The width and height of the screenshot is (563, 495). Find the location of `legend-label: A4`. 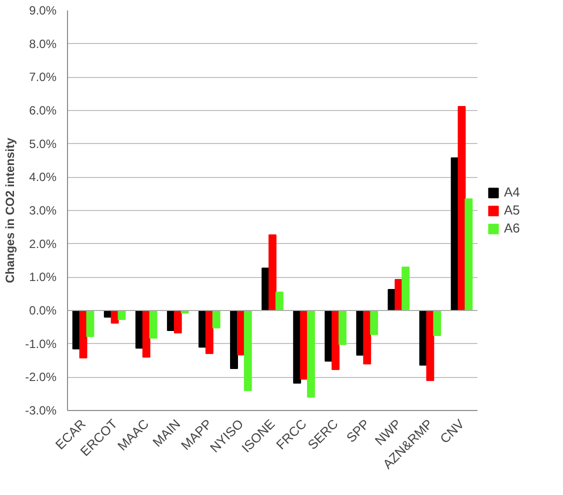

legend-label: A4 is located at coordinates (512, 192).